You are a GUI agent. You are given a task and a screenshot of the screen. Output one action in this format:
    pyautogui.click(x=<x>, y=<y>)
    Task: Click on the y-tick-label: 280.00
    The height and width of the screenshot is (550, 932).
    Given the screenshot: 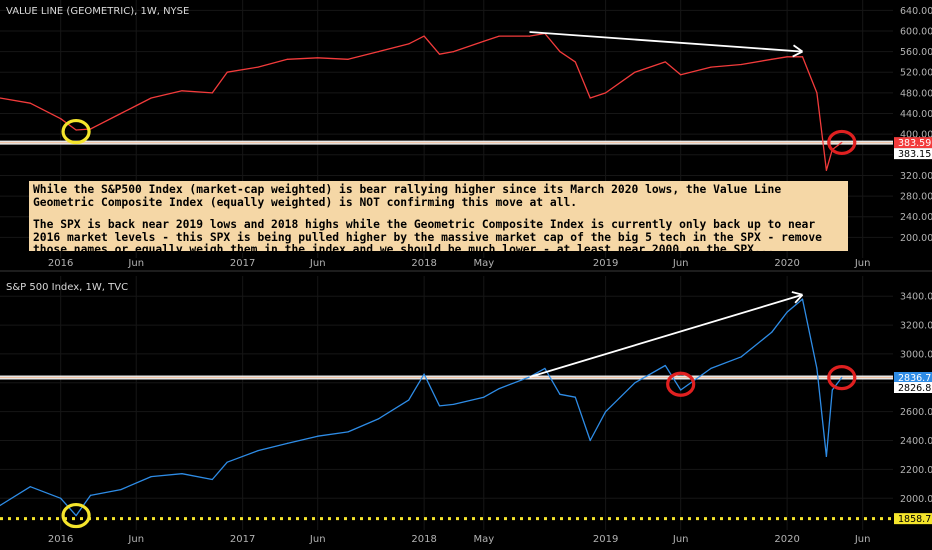 What is the action you would take?
    pyautogui.click(x=916, y=197)
    